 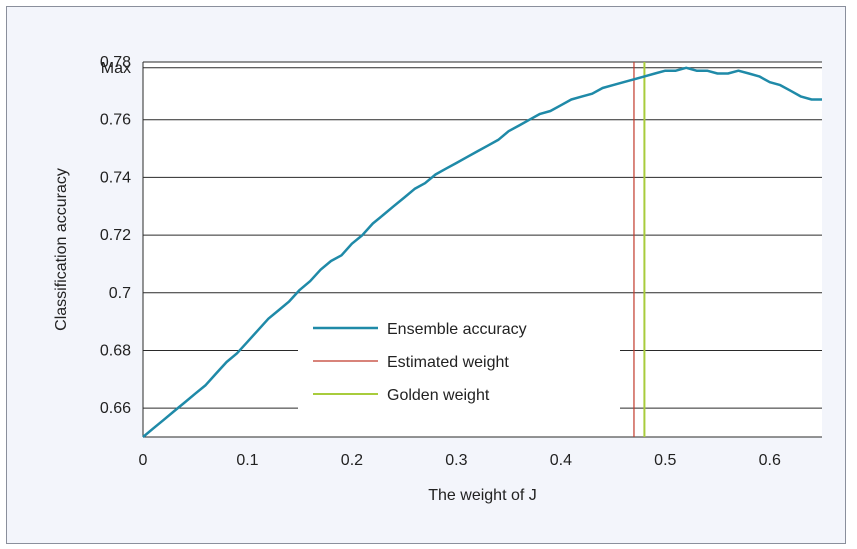 I want to click on x-tick-label: 0.4, so click(x=561, y=460).